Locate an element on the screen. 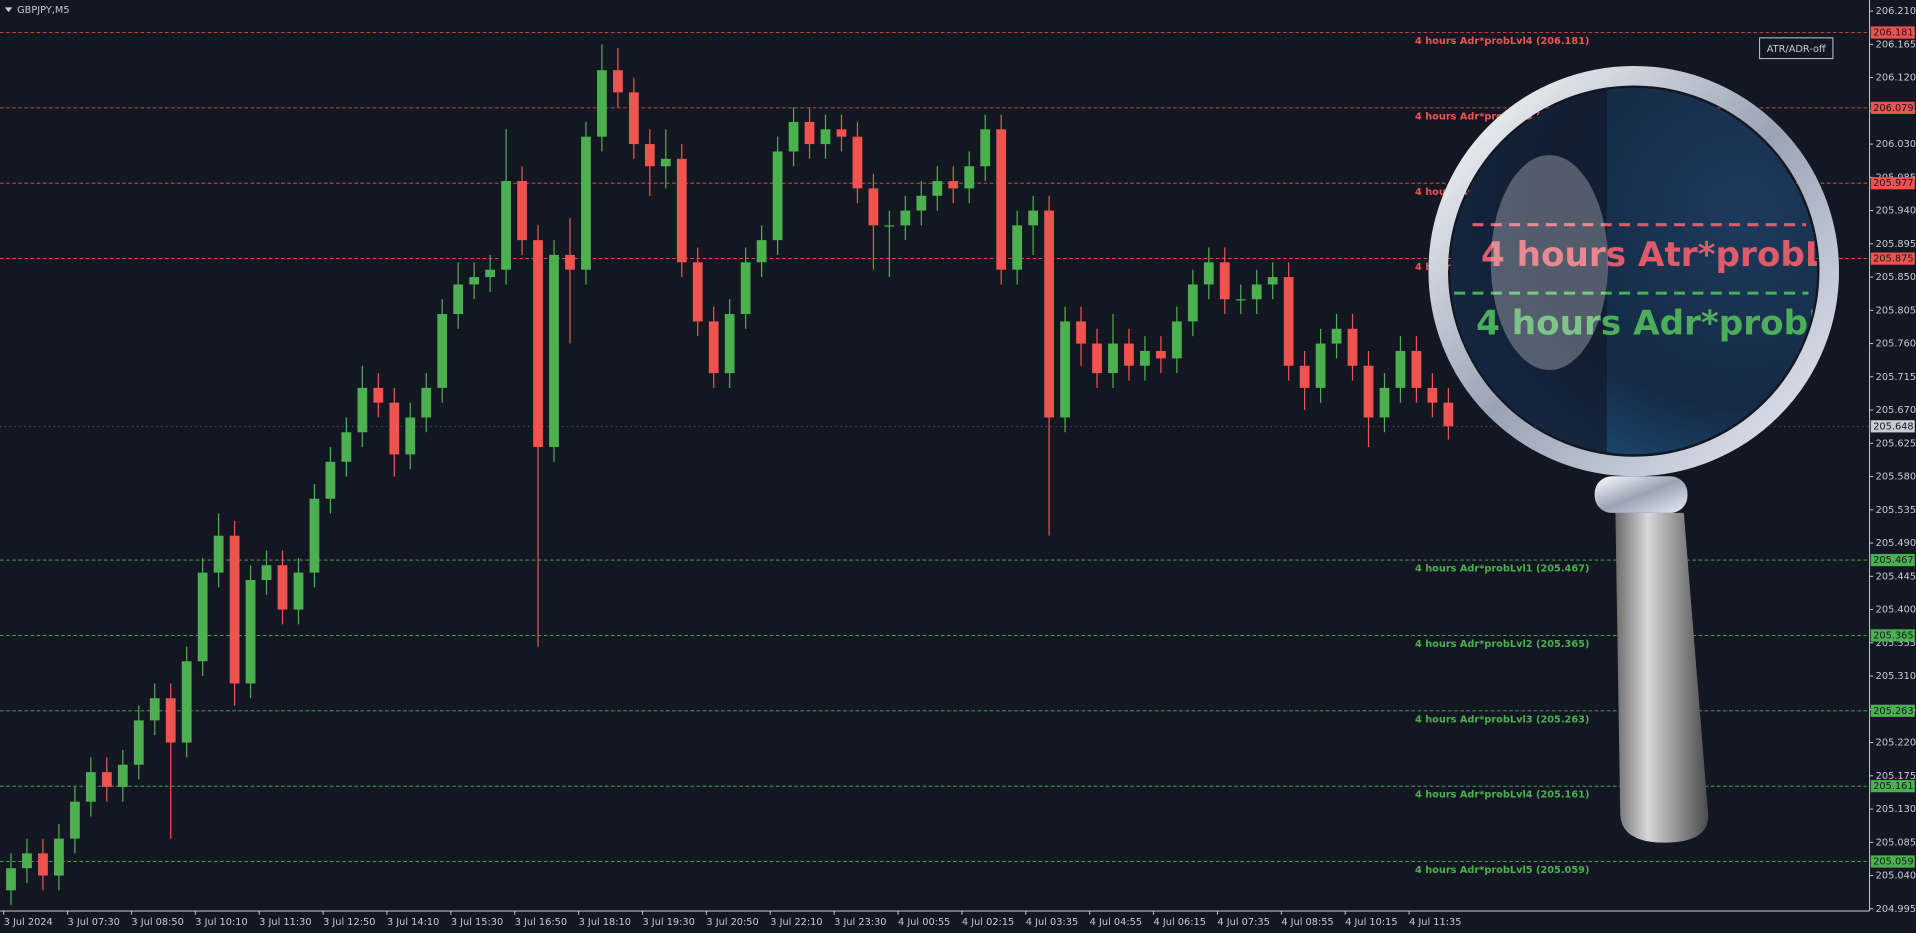 The image size is (1916, 933). magnifier-handle is located at coordinates (1662, 677).